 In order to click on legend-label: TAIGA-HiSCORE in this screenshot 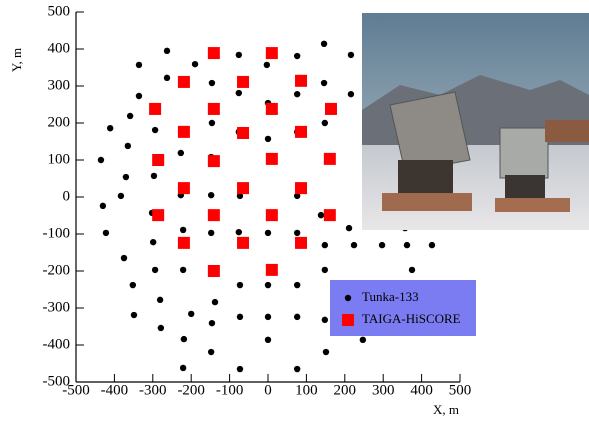, I will do `click(411, 318)`.